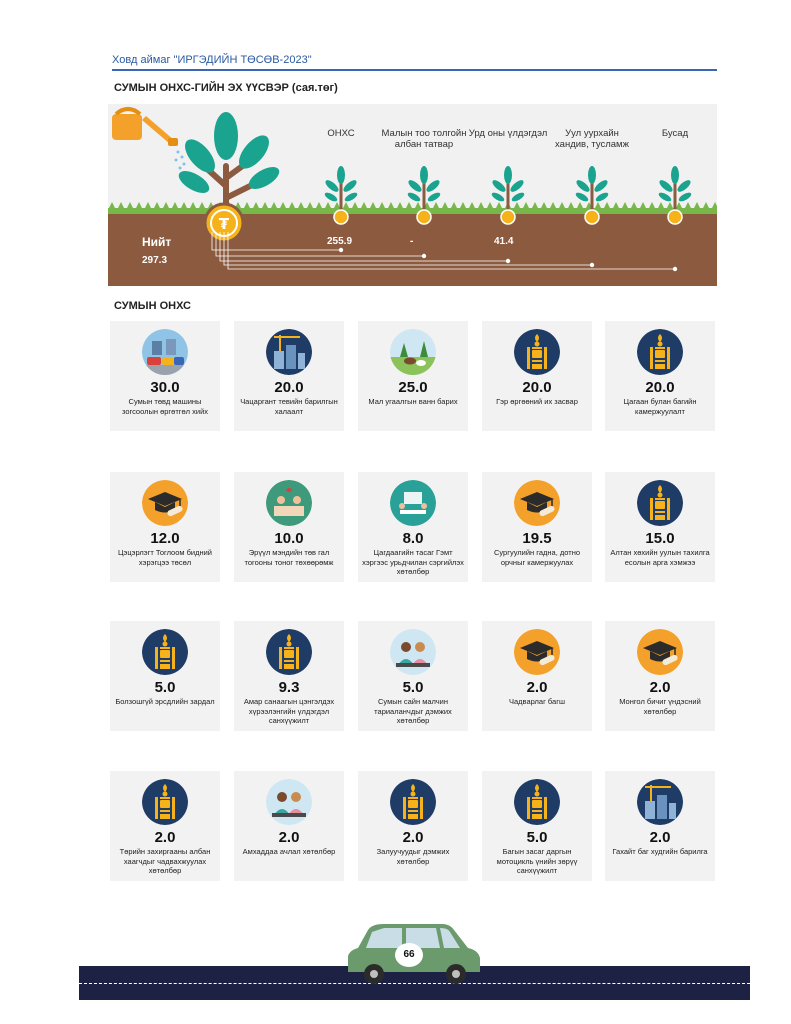 The width and height of the screenshot is (791, 1024). Describe the element at coordinates (341, 133) in the screenshot. I see `source-label: ОНХС` at that location.